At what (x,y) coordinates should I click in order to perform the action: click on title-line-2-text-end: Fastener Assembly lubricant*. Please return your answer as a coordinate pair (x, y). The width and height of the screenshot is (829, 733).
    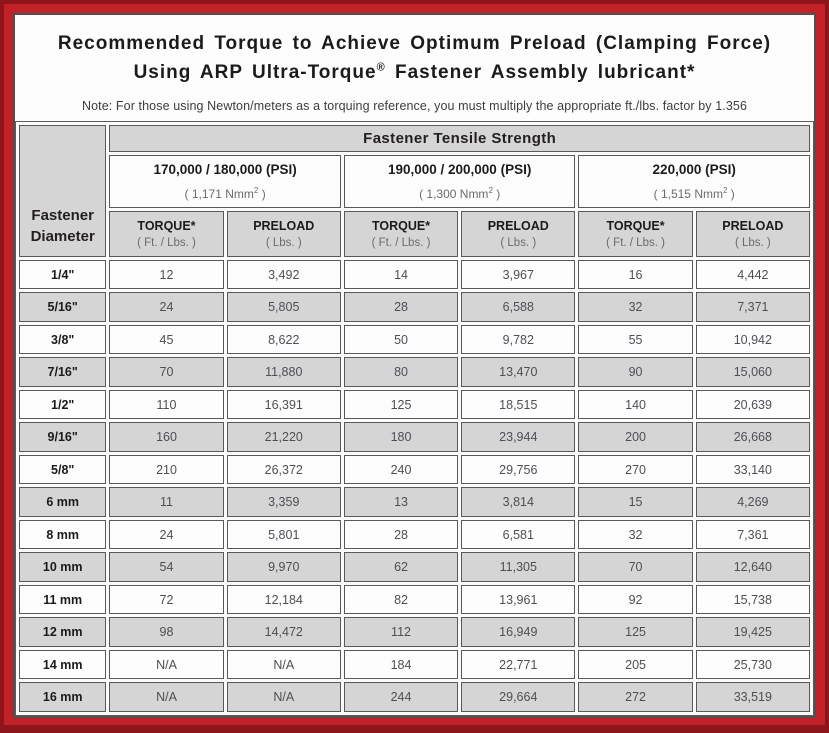
    Looking at the image, I should click on (540, 73).